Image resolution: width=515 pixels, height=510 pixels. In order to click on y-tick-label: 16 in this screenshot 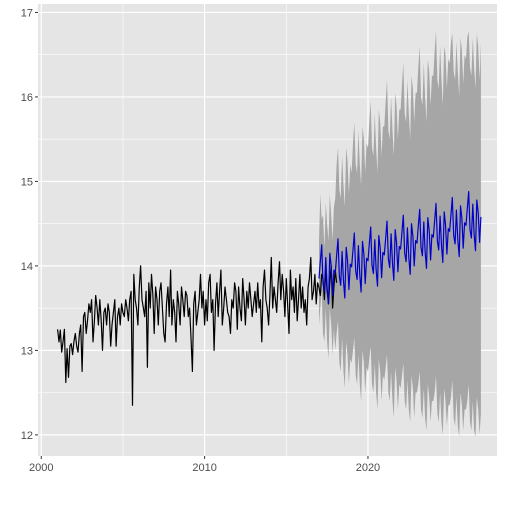, I will do `click(27, 98)`.